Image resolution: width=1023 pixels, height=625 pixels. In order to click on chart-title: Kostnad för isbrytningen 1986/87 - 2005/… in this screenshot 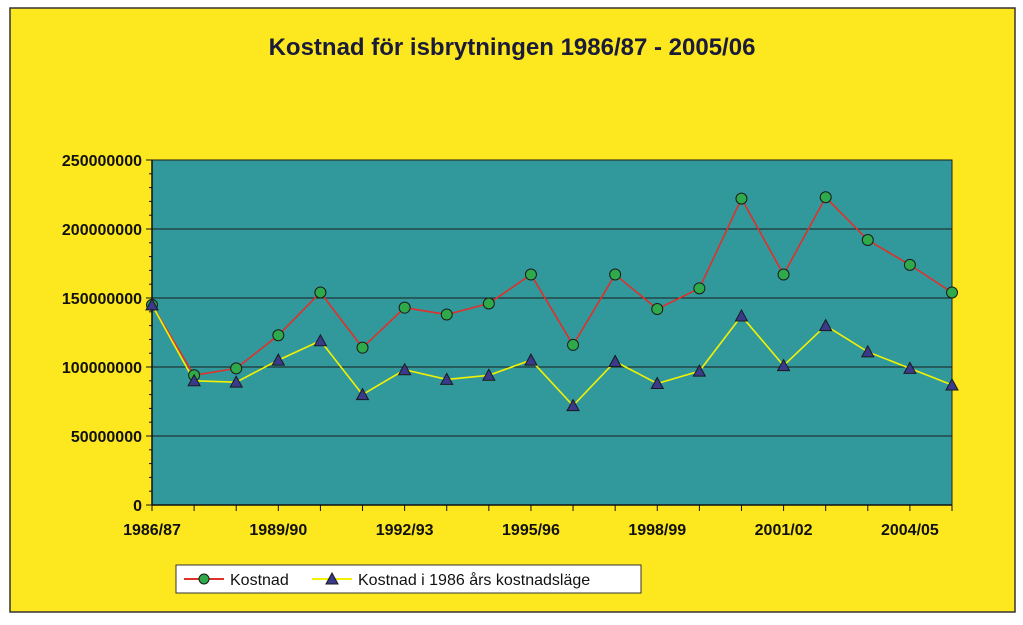, I will do `click(512, 47)`.